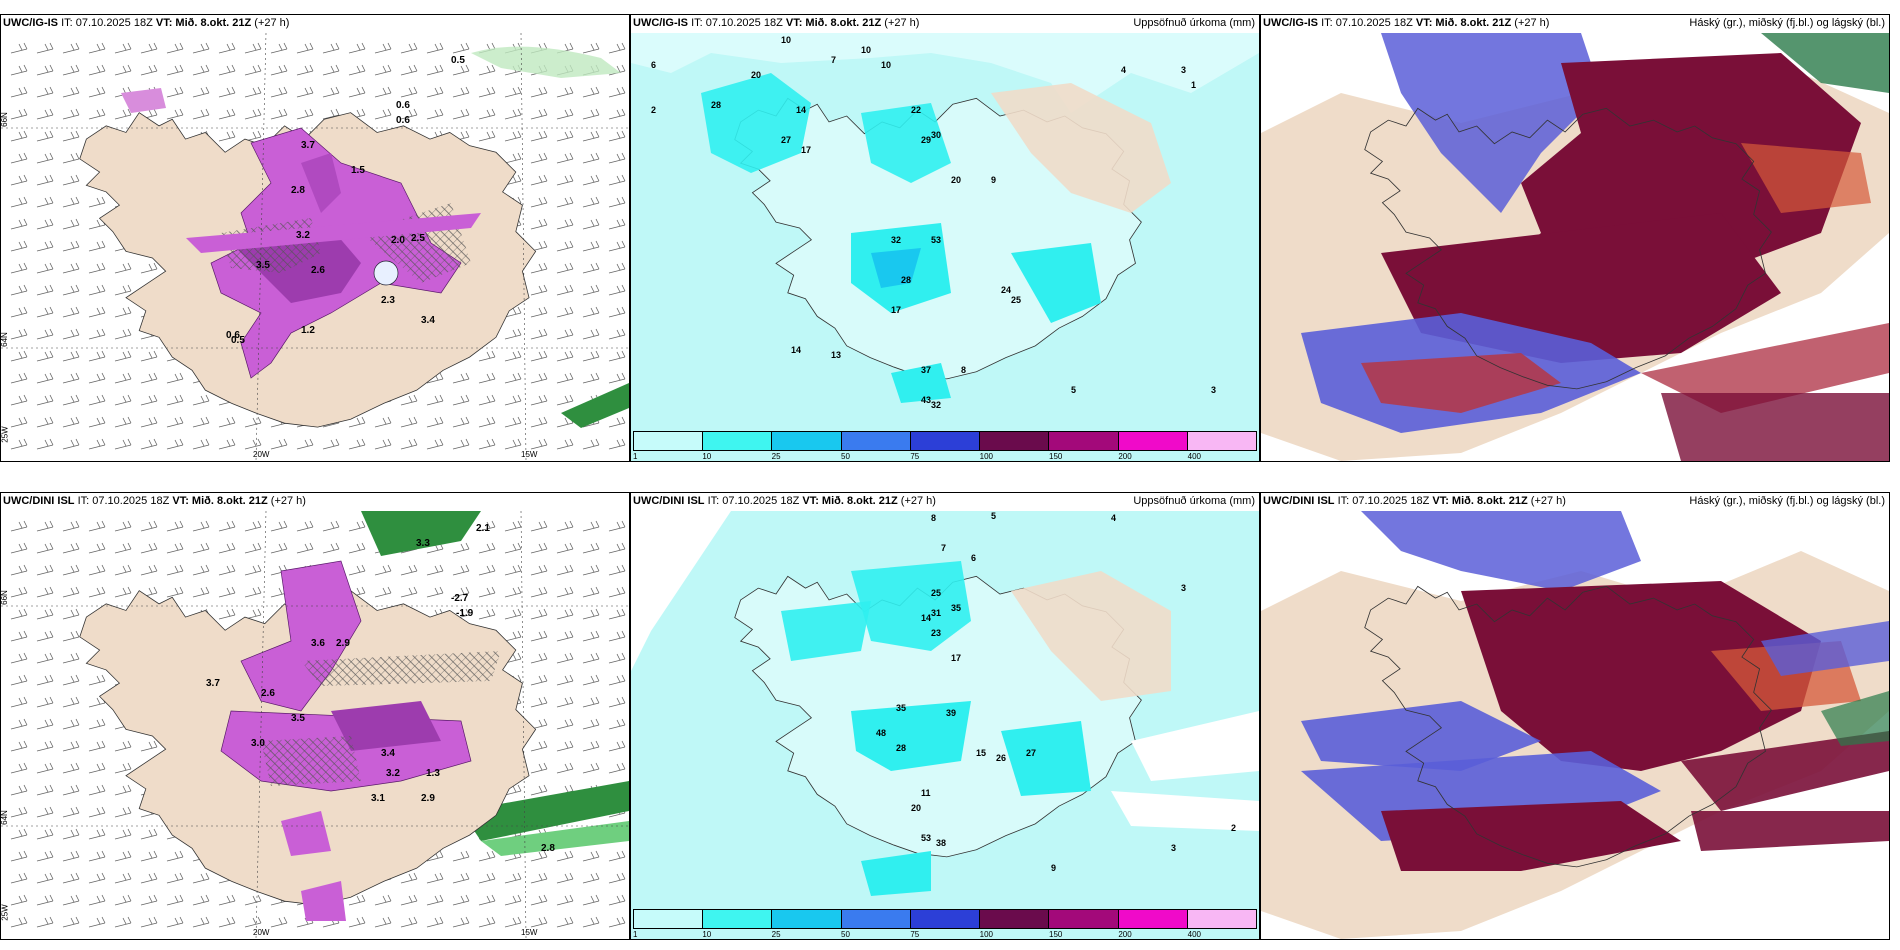  Describe the element at coordinates (896, 310) in the screenshot. I see `map-value-label: 17` at that location.